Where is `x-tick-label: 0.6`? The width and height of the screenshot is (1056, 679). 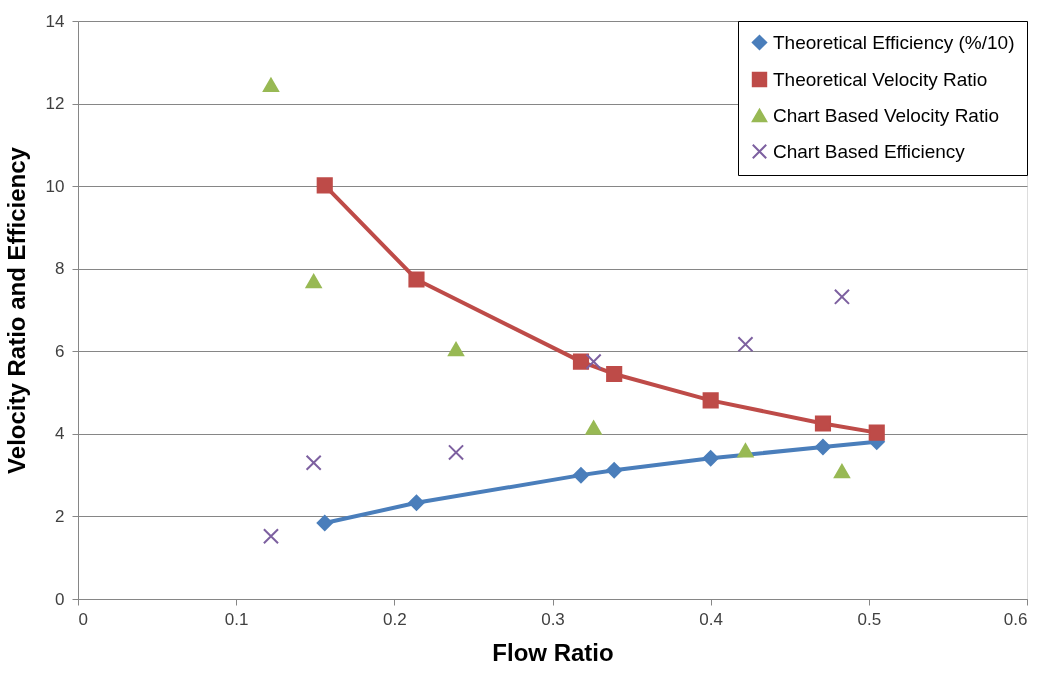 x-tick-label: 0.6 is located at coordinates (1015, 619).